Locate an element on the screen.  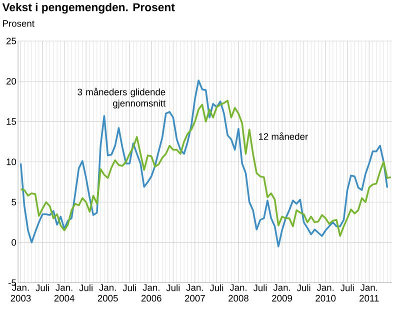
x-tick-label: Jan. 2007 is located at coordinates (195, 293).